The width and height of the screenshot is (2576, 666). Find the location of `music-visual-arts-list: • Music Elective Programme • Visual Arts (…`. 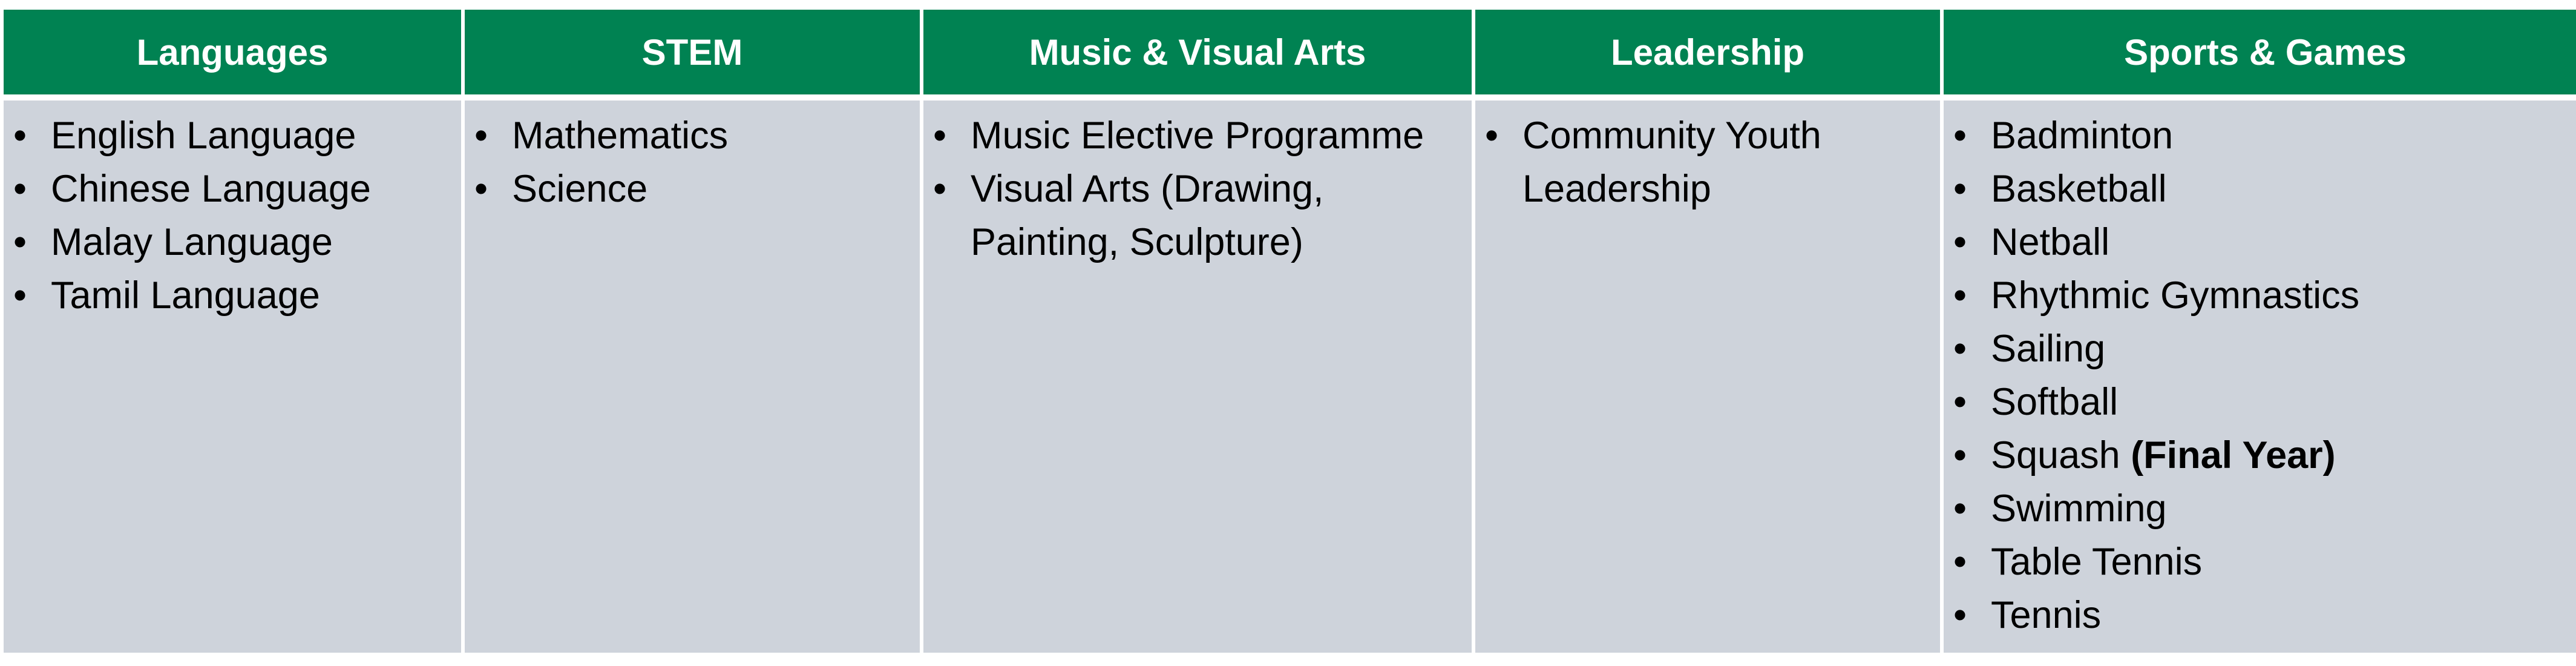

music-visual-arts-list: • Music Elective Programme • Visual Arts (… is located at coordinates (1197, 189).